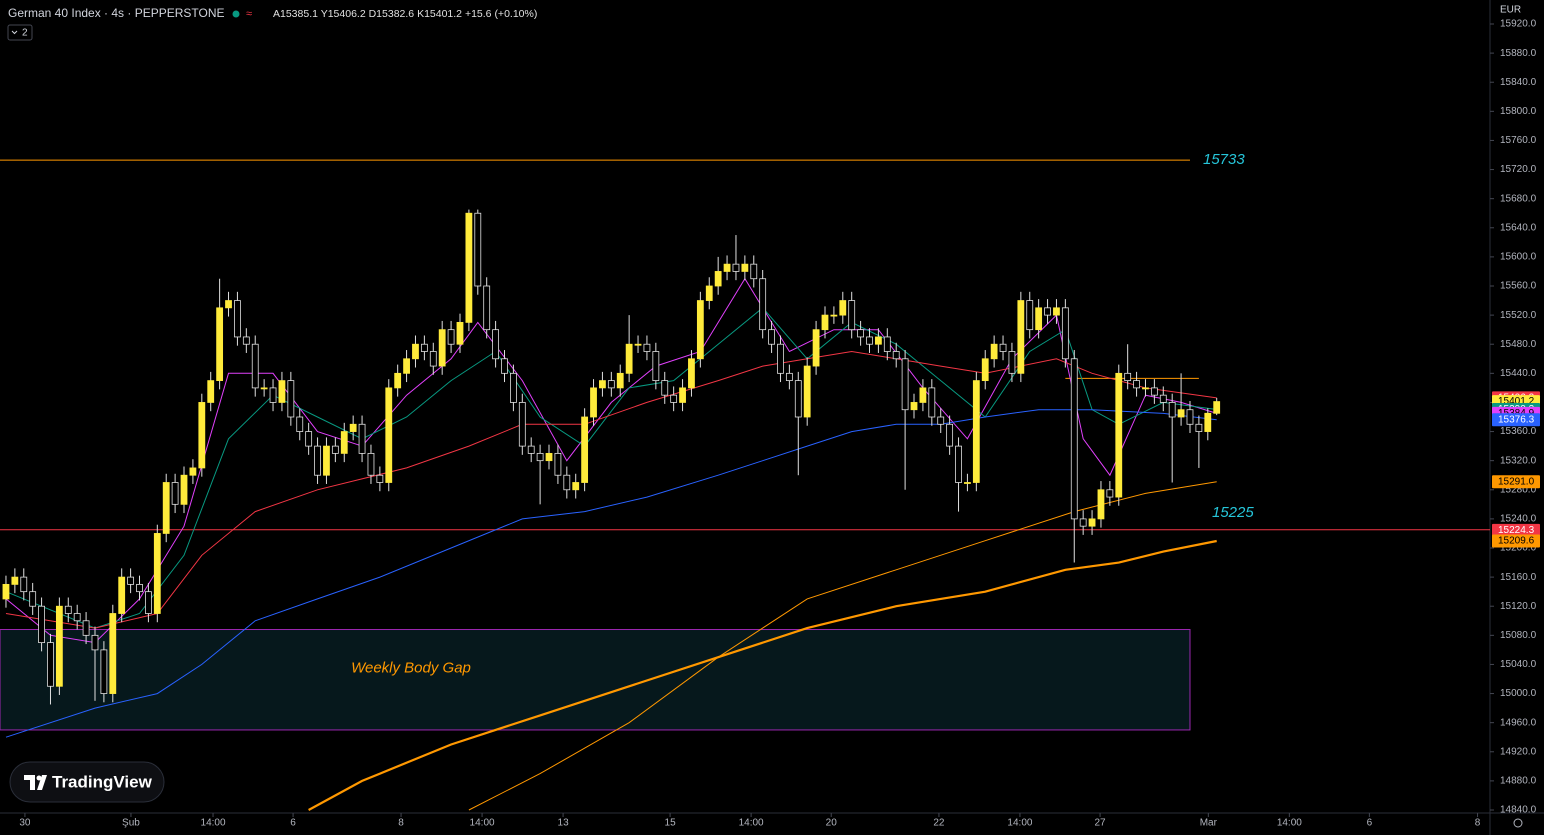 This screenshot has width=1544, height=835. Describe the element at coordinates (1518, 460) in the screenshot. I see `y-tick-label: 15320.0` at that location.